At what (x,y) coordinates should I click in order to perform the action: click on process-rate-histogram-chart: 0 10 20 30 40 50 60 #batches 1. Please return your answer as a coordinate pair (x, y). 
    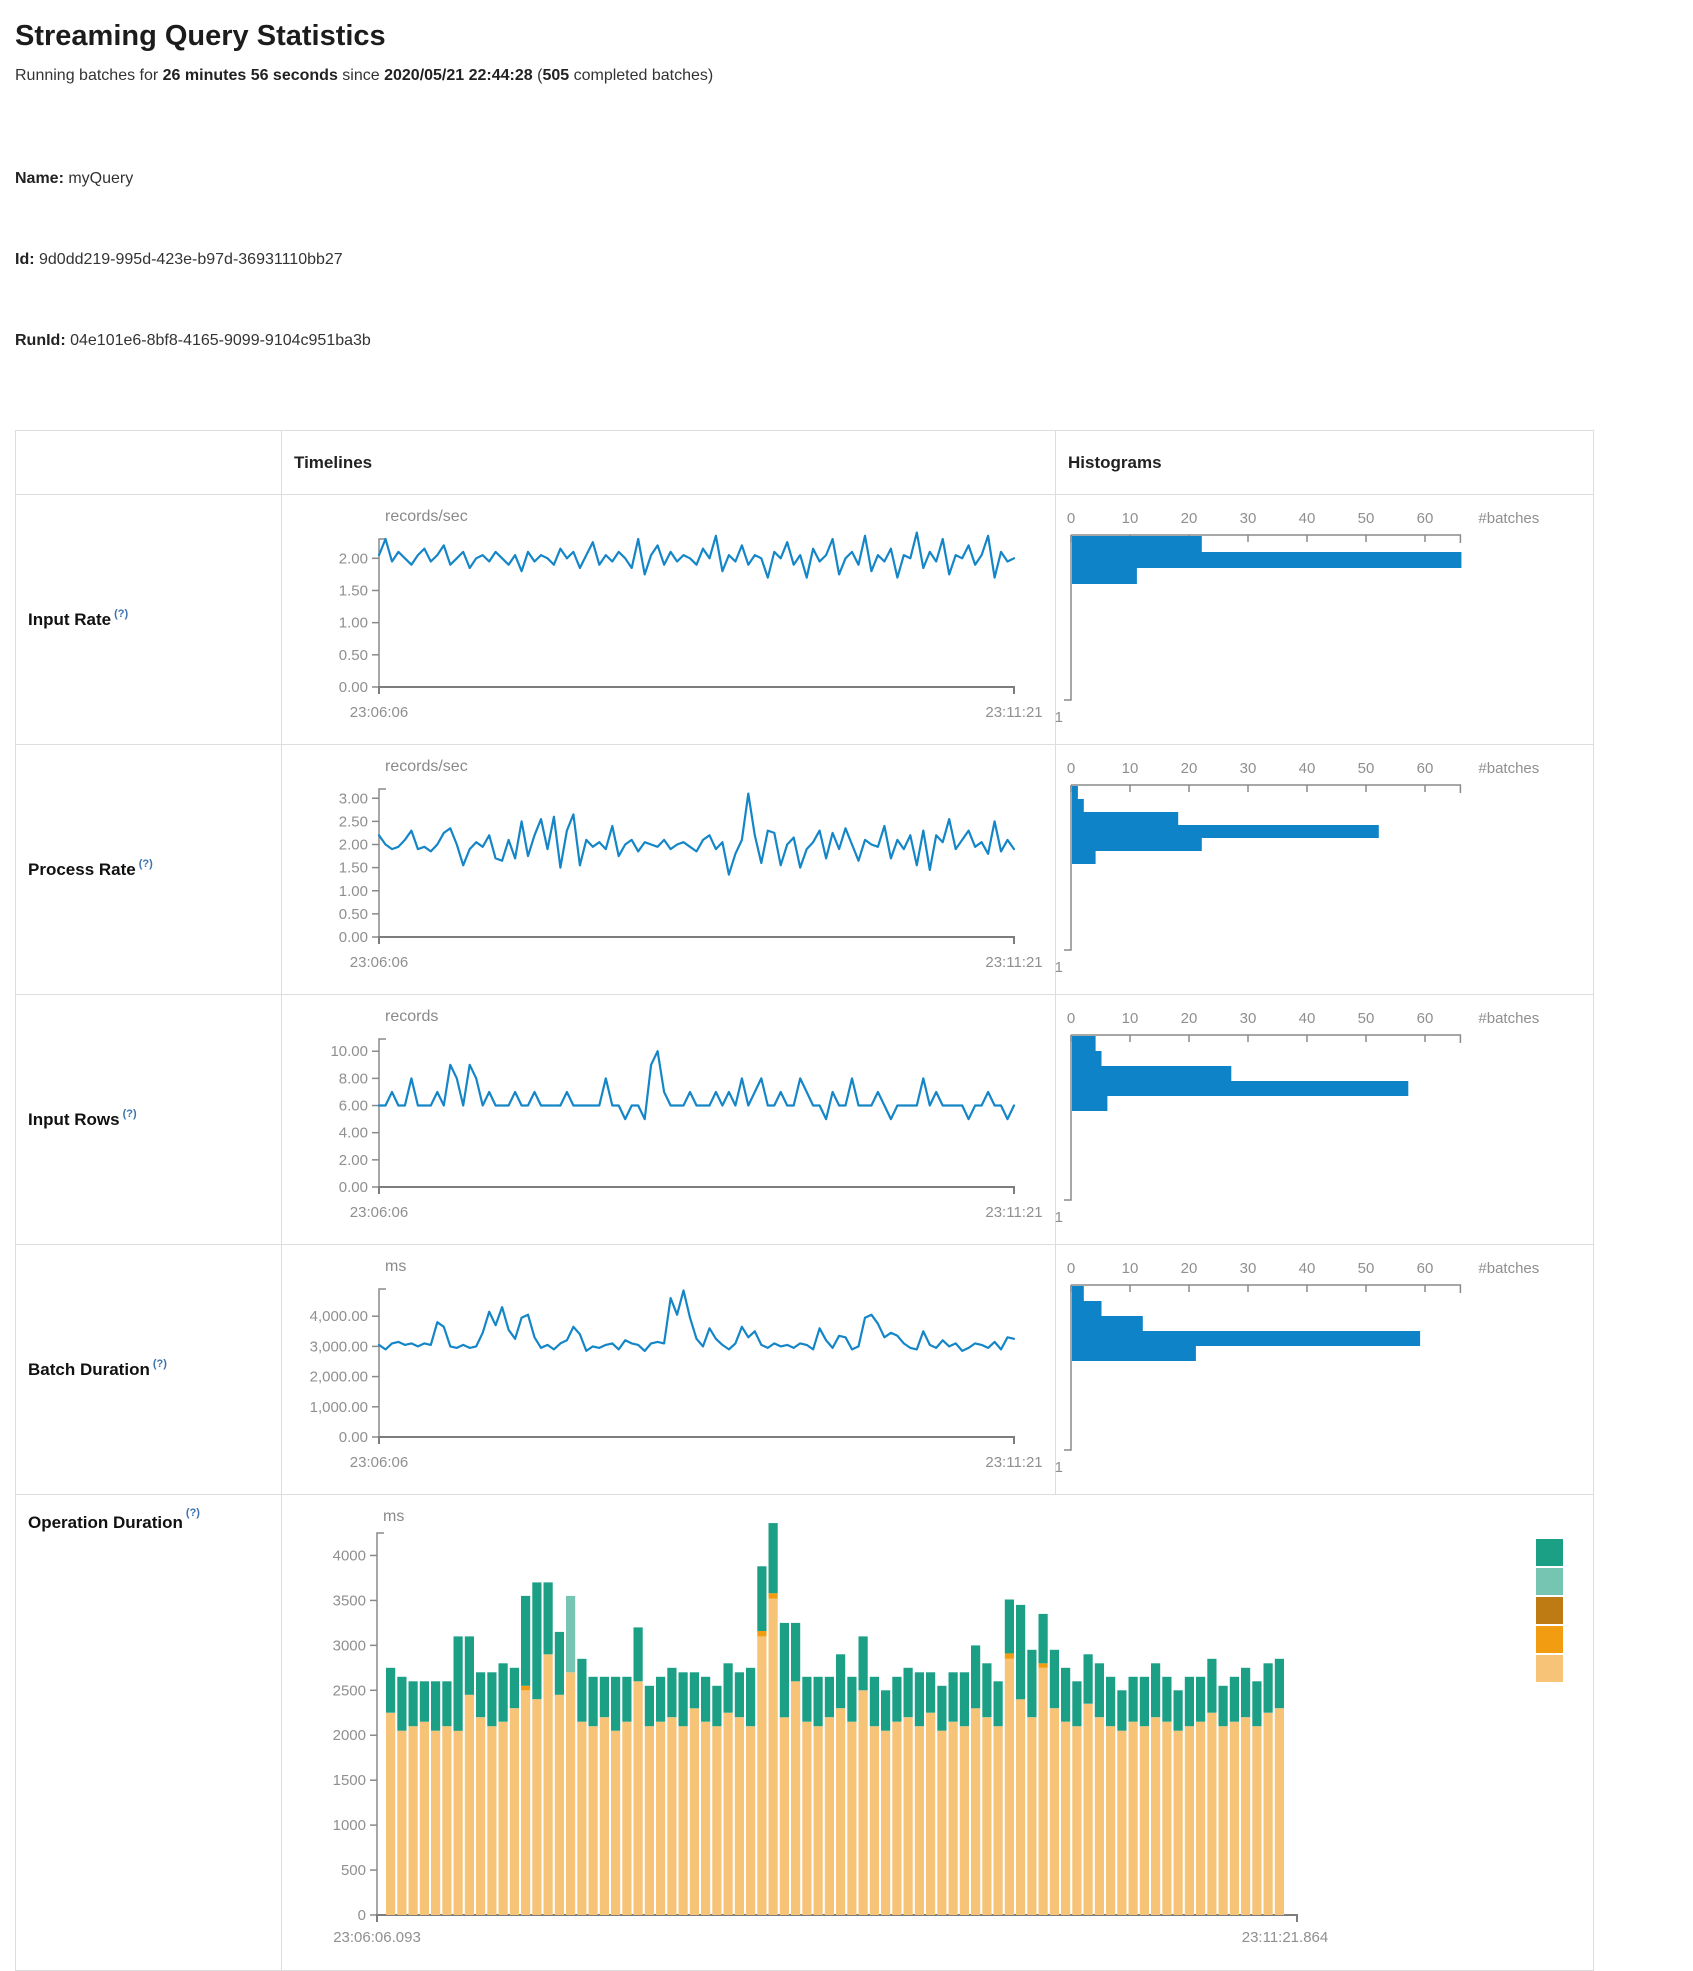
    Looking at the image, I should click on (1324, 870).